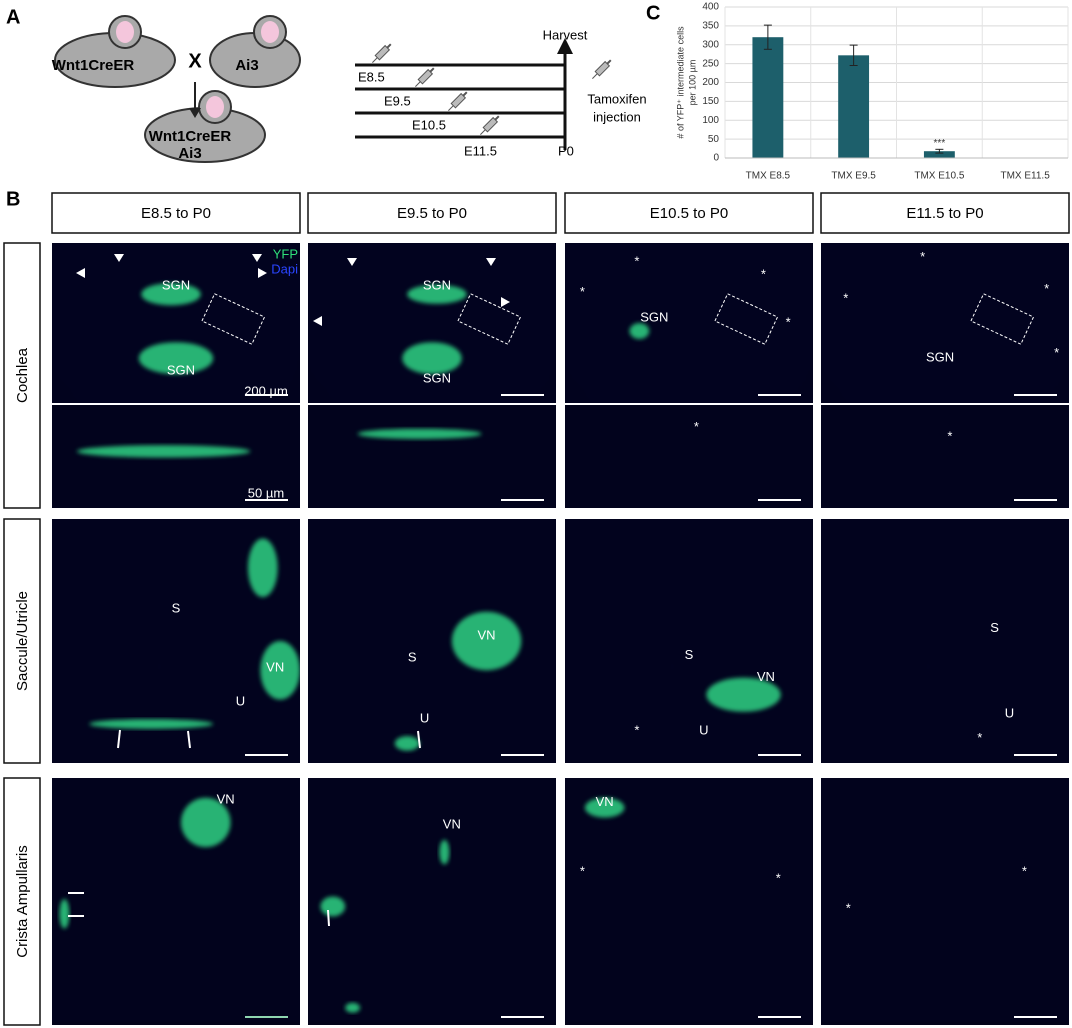 The height and width of the screenshot is (1028, 1072). Describe the element at coordinates (940, 143) in the screenshot. I see `significance-label: ***` at that location.